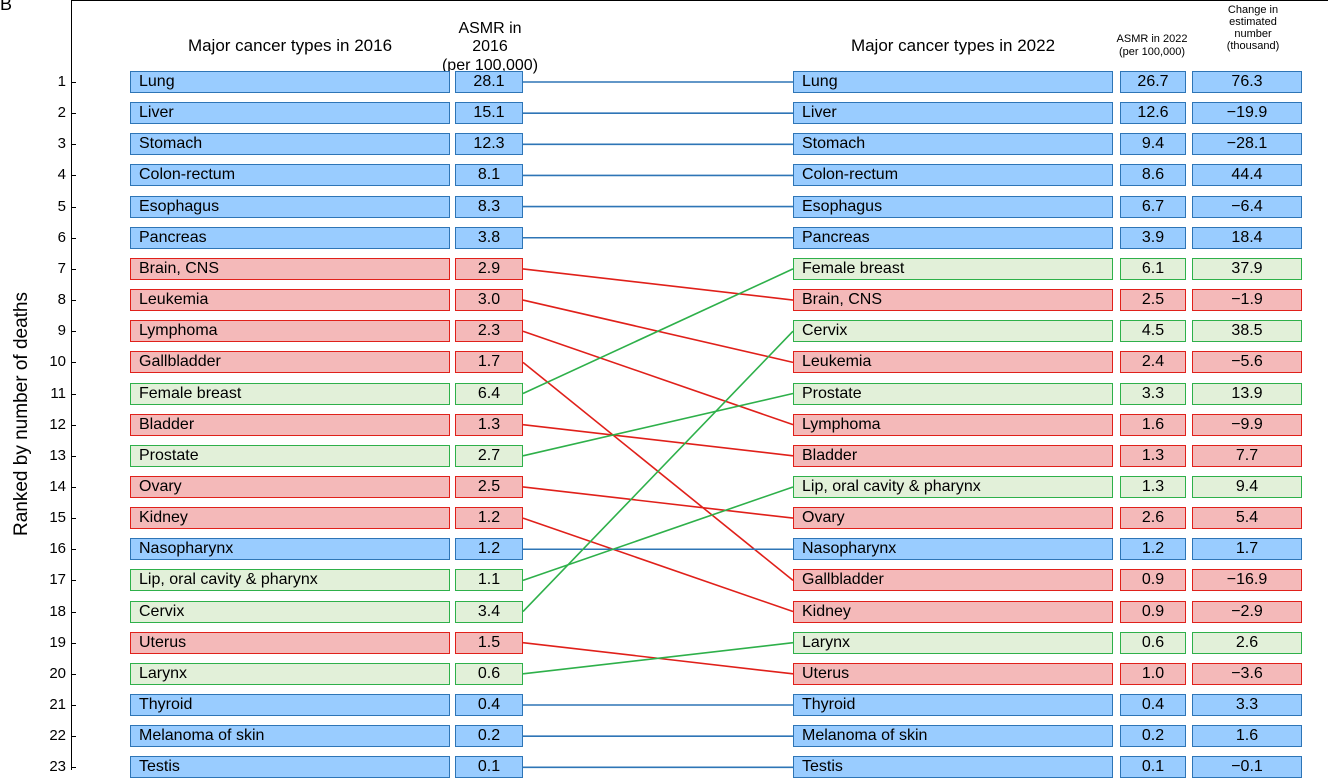  What do you see at coordinates (1247, 425) in the screenshot?
I see `right-change-lymphoma: −9.9` at bounding box center [1247, 425].